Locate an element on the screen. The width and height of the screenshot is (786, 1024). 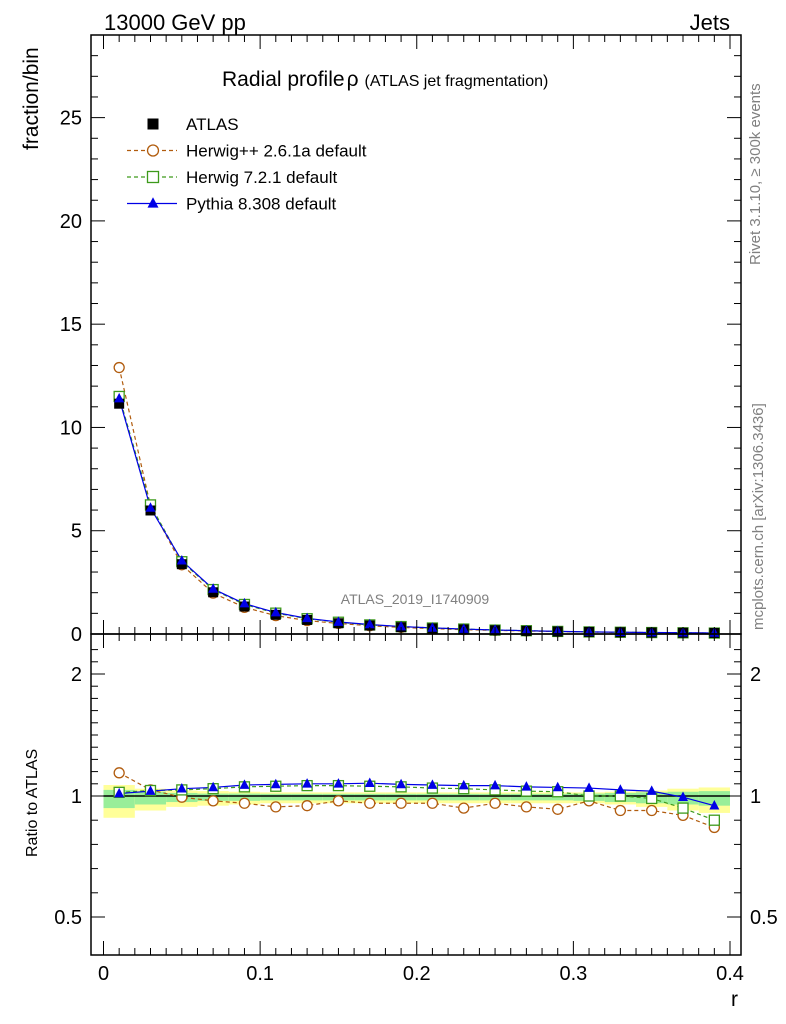
legend-label: Herwig 7.2.1 default is located at coordinates (261, 177).